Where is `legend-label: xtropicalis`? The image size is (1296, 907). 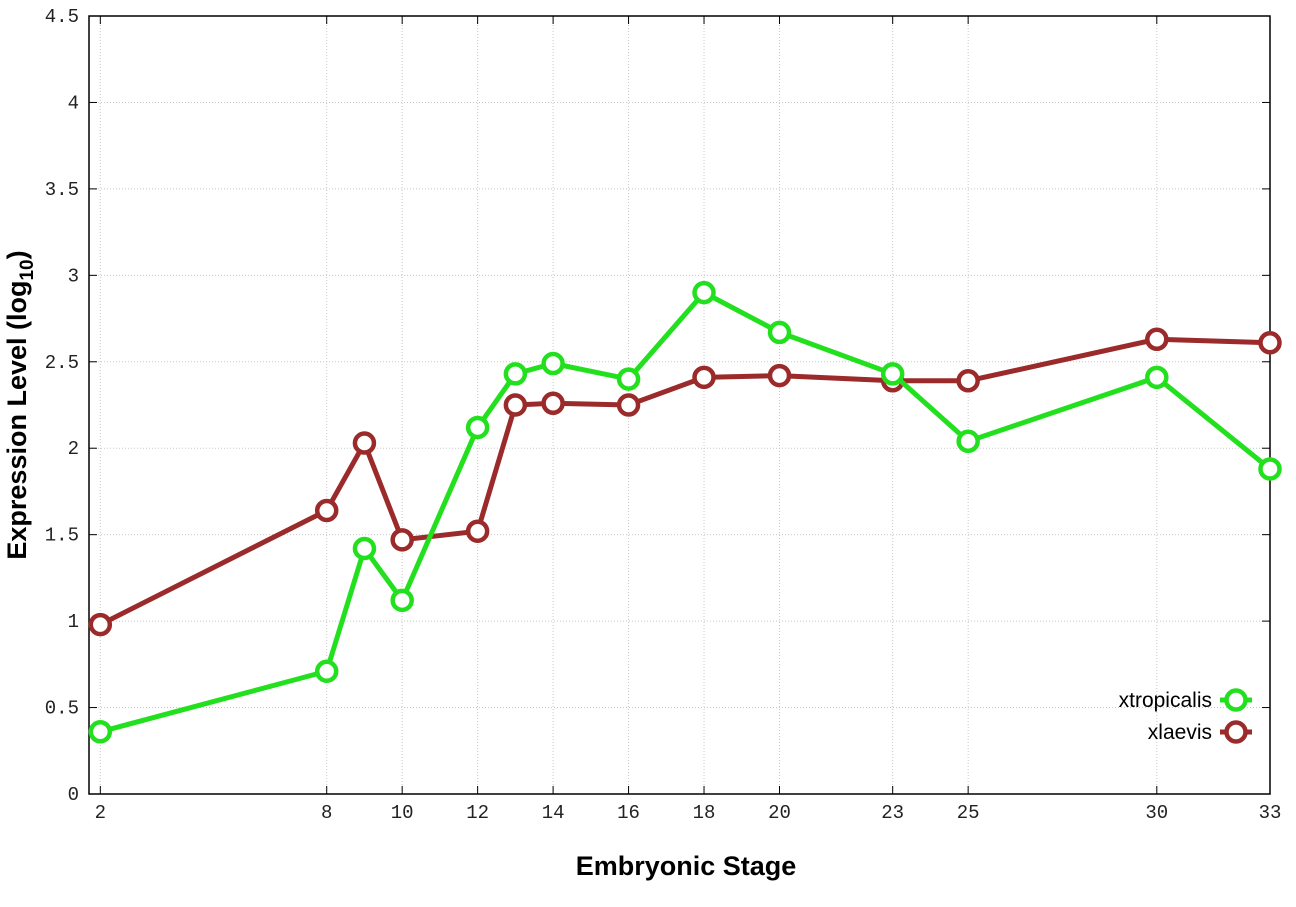
legend-label: xtropicalis is located at coordinates (1165, 700).